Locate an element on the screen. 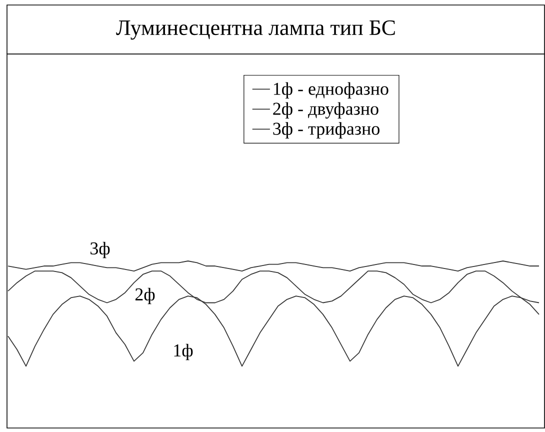 The width and height of the screenshot is (545, 432). legend-label: 2ф - двуфазно is located at coordinates (325, 110).